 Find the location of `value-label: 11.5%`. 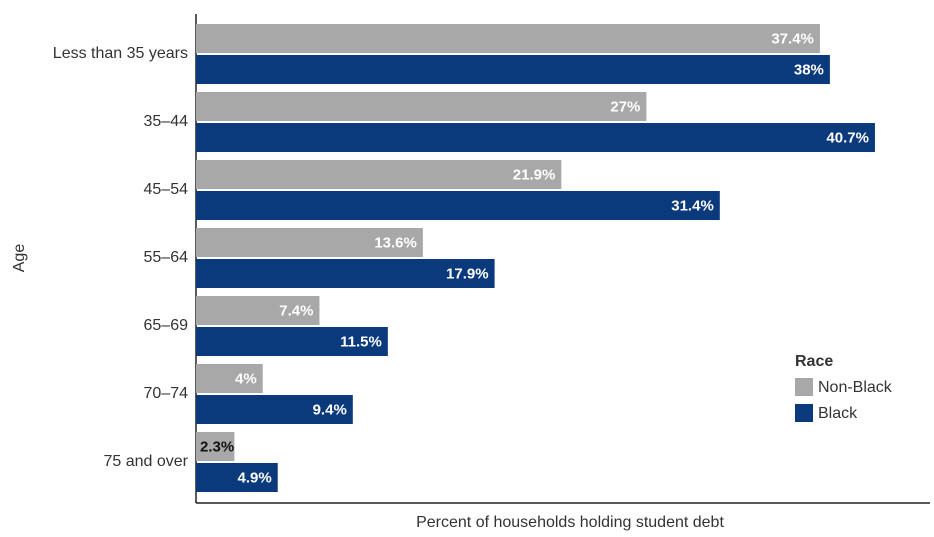

value-label: 11.5% is located at coordinates (361, 341).